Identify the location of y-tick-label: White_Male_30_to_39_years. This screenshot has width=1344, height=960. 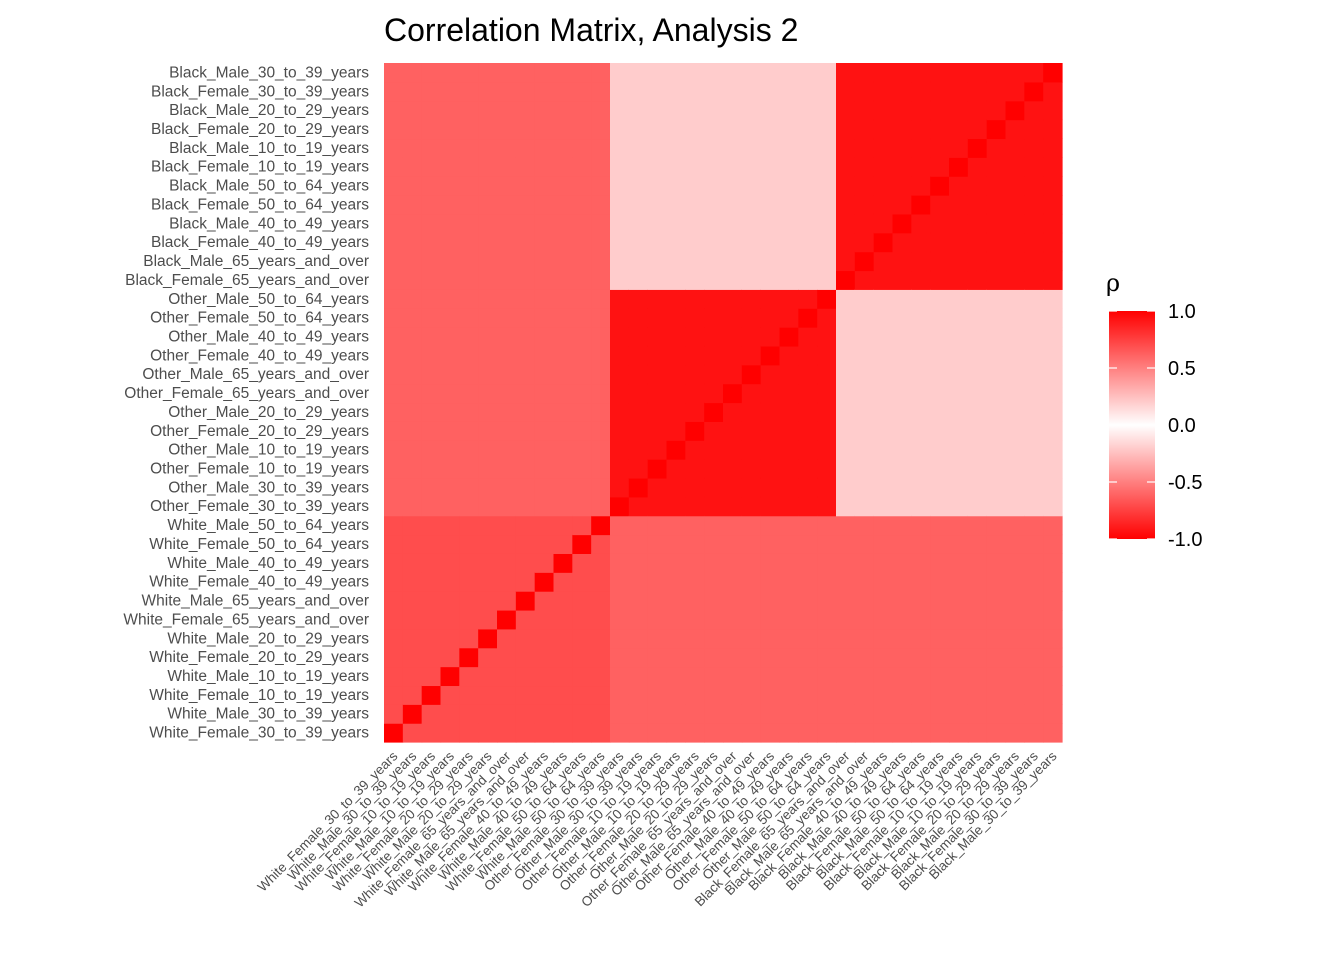
(268, 714).